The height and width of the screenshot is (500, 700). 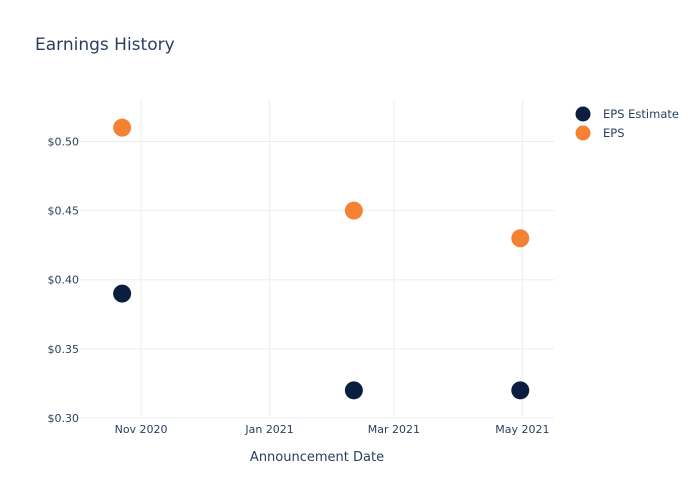 What do you see at coordinates (317, 457) in the screenshot?
I see `x-axis-label: Announcement Date` at bounding box center [317, 457].